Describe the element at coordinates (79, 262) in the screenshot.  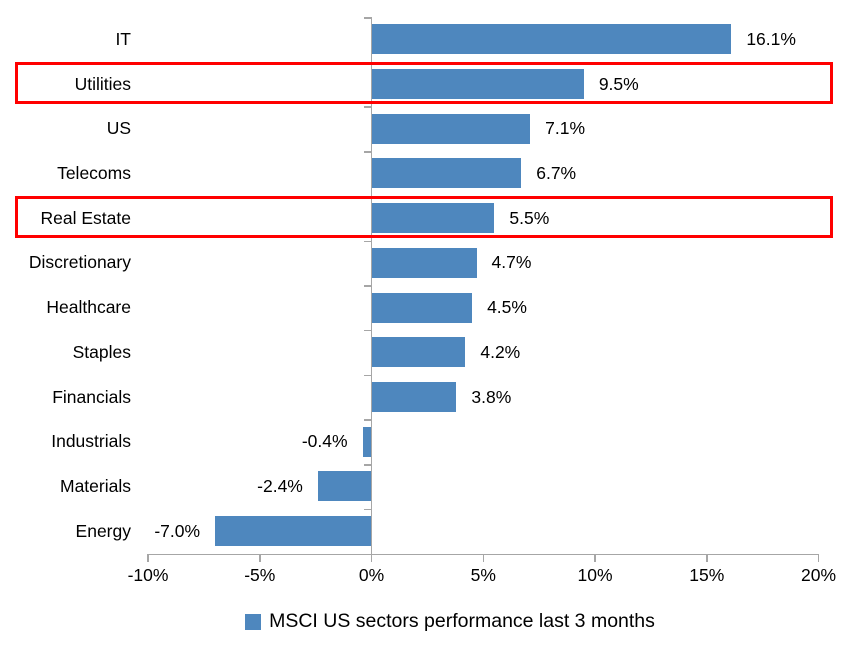
I see `category-label: Discretionary` at that location.